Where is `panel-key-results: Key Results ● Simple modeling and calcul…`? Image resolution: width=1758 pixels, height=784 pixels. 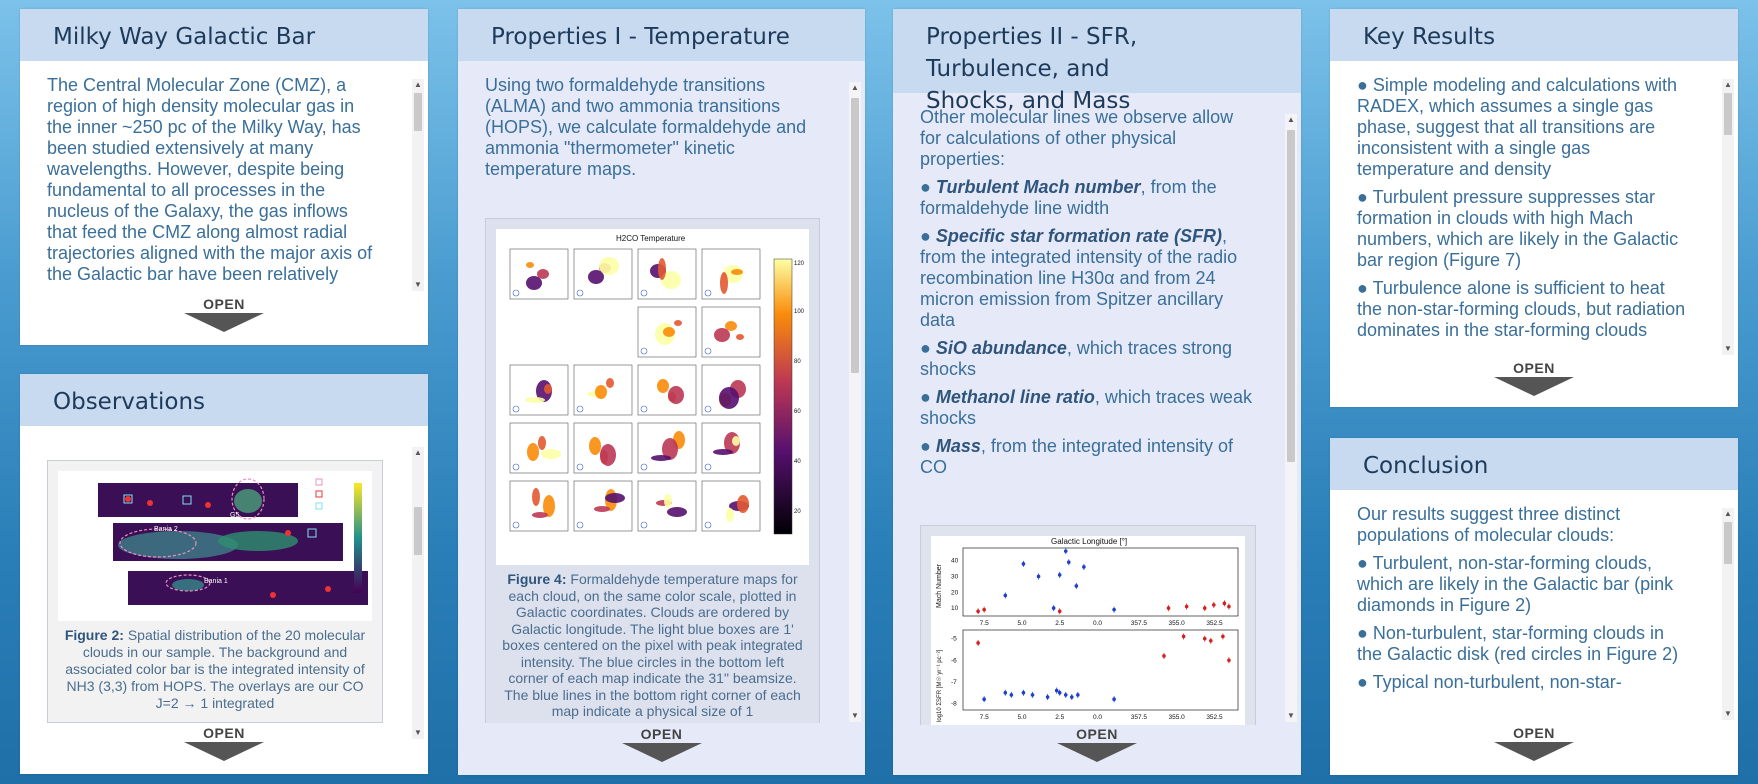 panel-key-results: Key Results ● Simple modeling and calcul… is located at coordinates (1534, 208).